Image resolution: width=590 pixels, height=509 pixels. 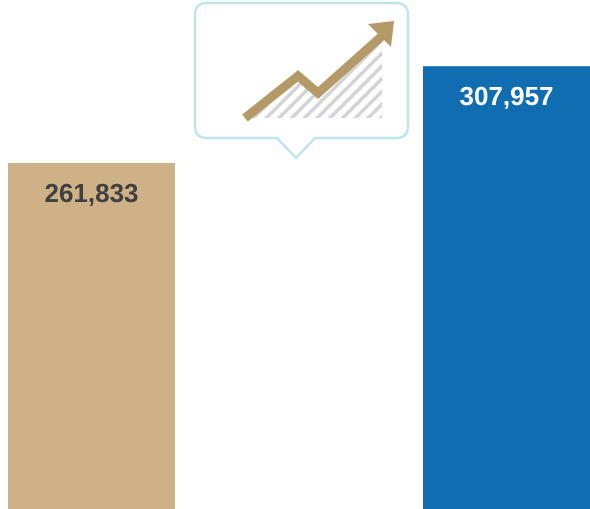 I want to click on trend-line, so click(x=313, y=77).